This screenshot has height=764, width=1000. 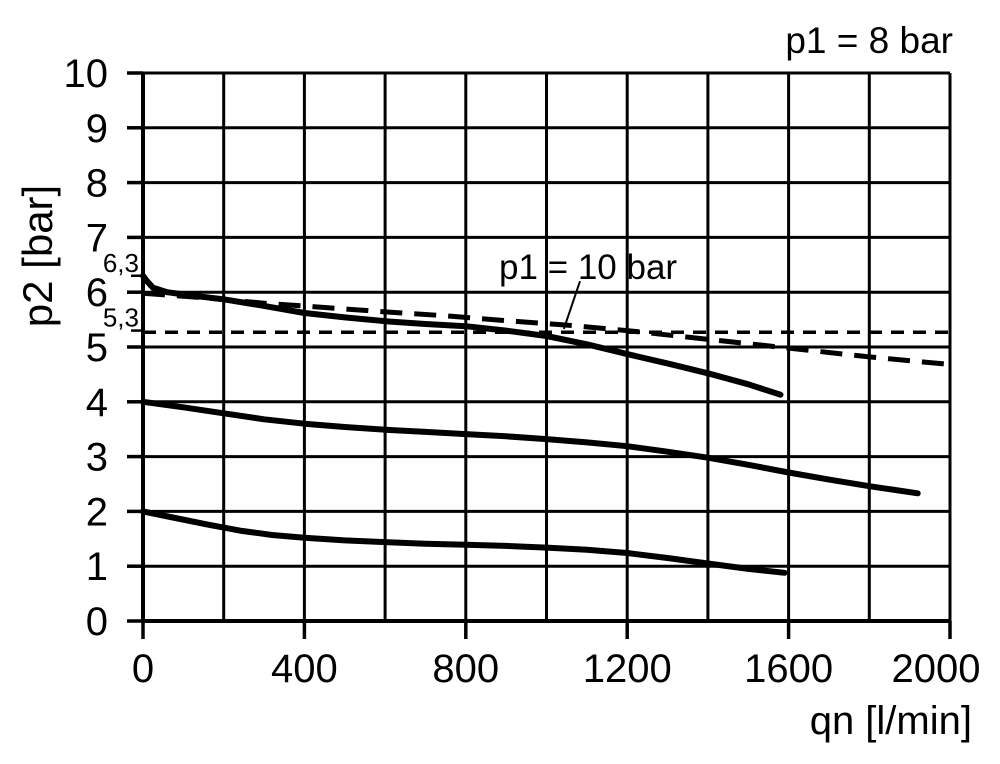 I want to click on y-tick-label: 7, so click(x=97, y=238).